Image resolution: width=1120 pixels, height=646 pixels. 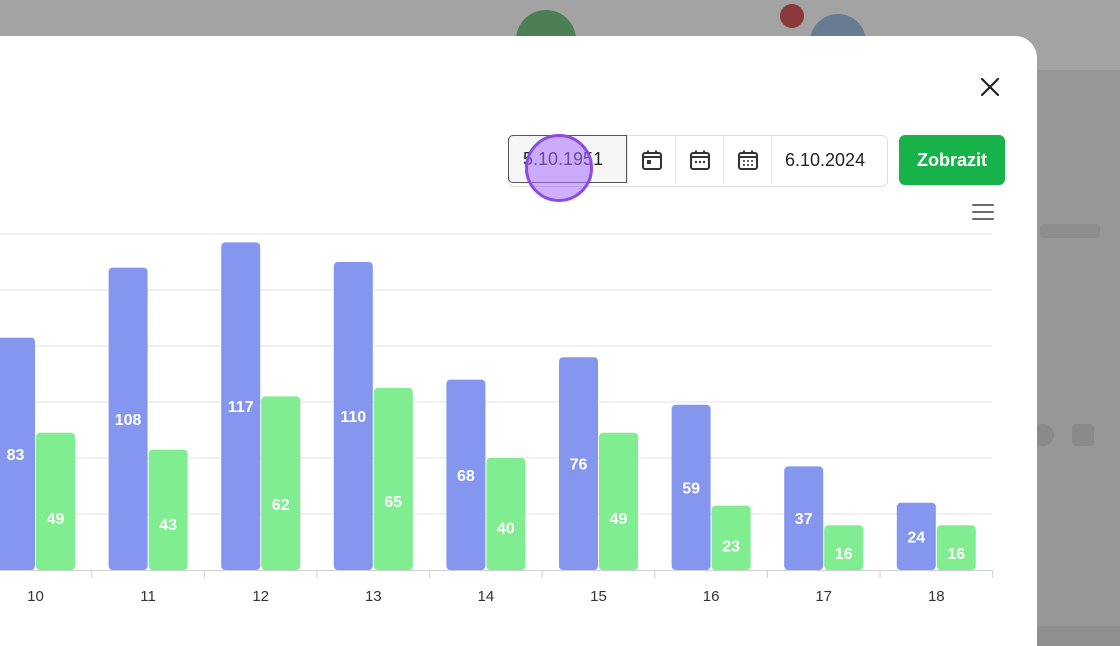 I want to click on data-label: 110, so click(x=353, y=417).